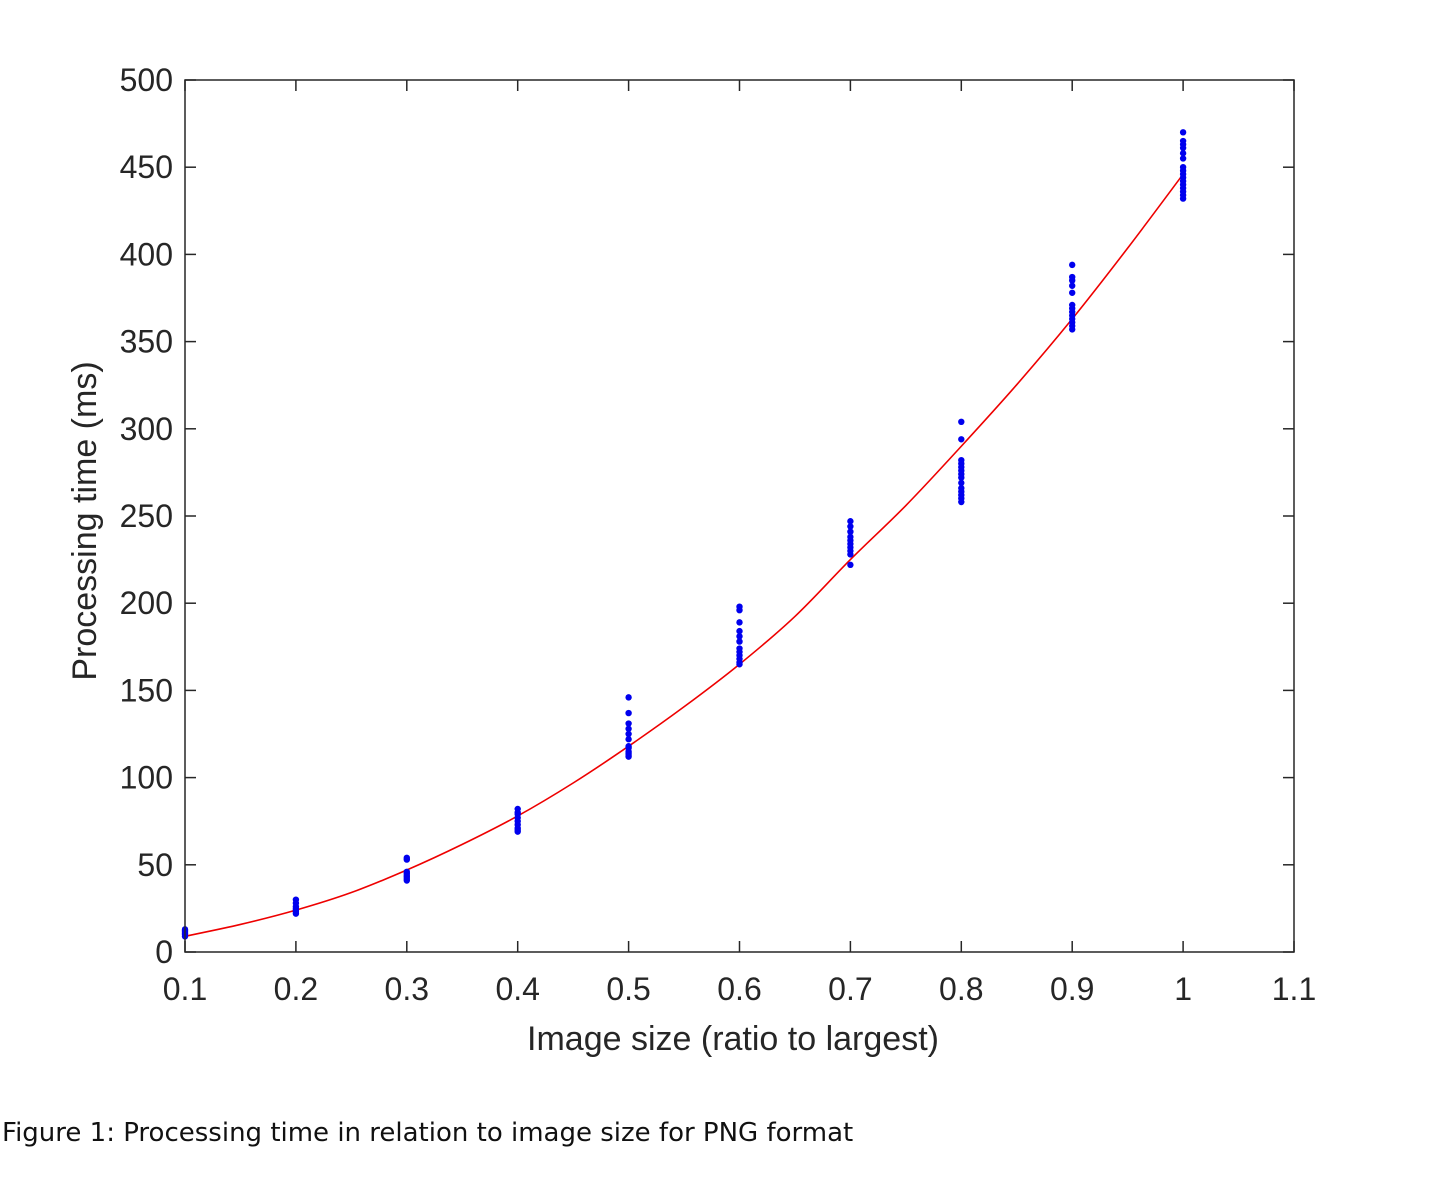 This screenshot has width=1429, height=1195. I want to click on x-tick-label: 1, so click(1183, 989).